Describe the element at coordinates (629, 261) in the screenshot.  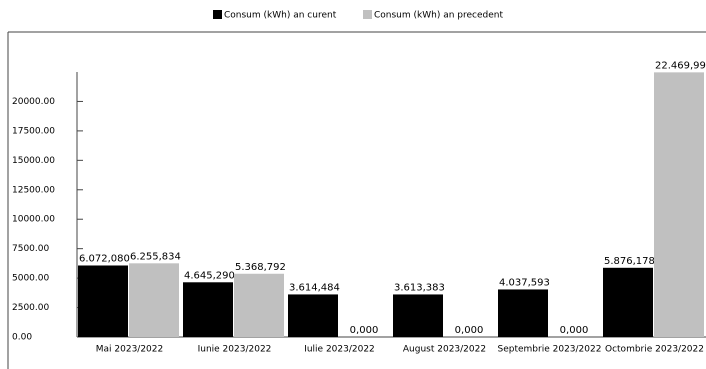
I see `value-label: 5.876,178` at that location.